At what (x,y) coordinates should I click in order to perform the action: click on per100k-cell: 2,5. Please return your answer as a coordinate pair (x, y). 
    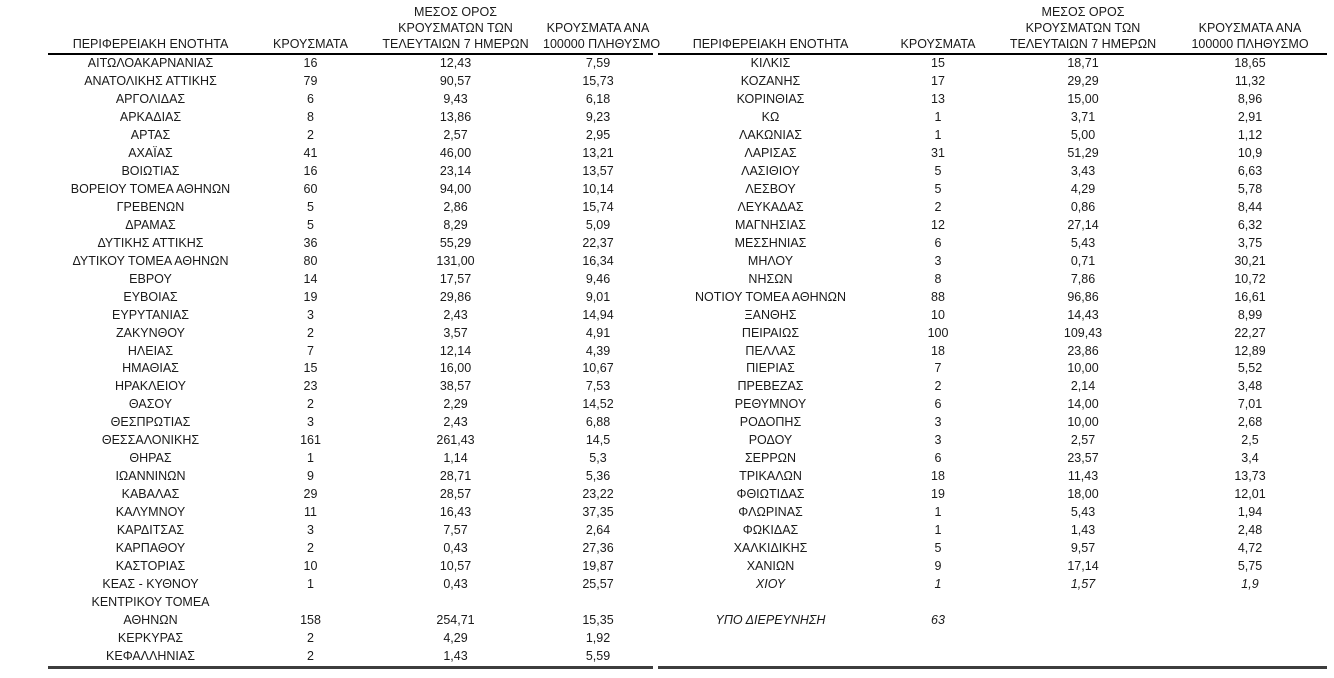
    Looking at the image, I should click on (1250, 440).